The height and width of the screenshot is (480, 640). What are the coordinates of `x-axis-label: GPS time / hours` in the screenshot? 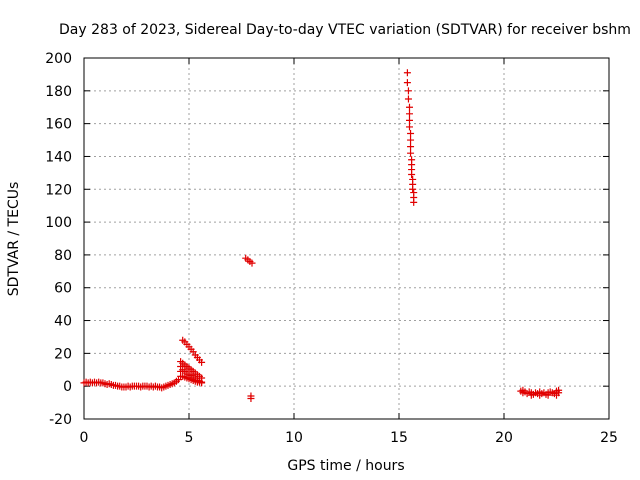 It's located at (345, 466).